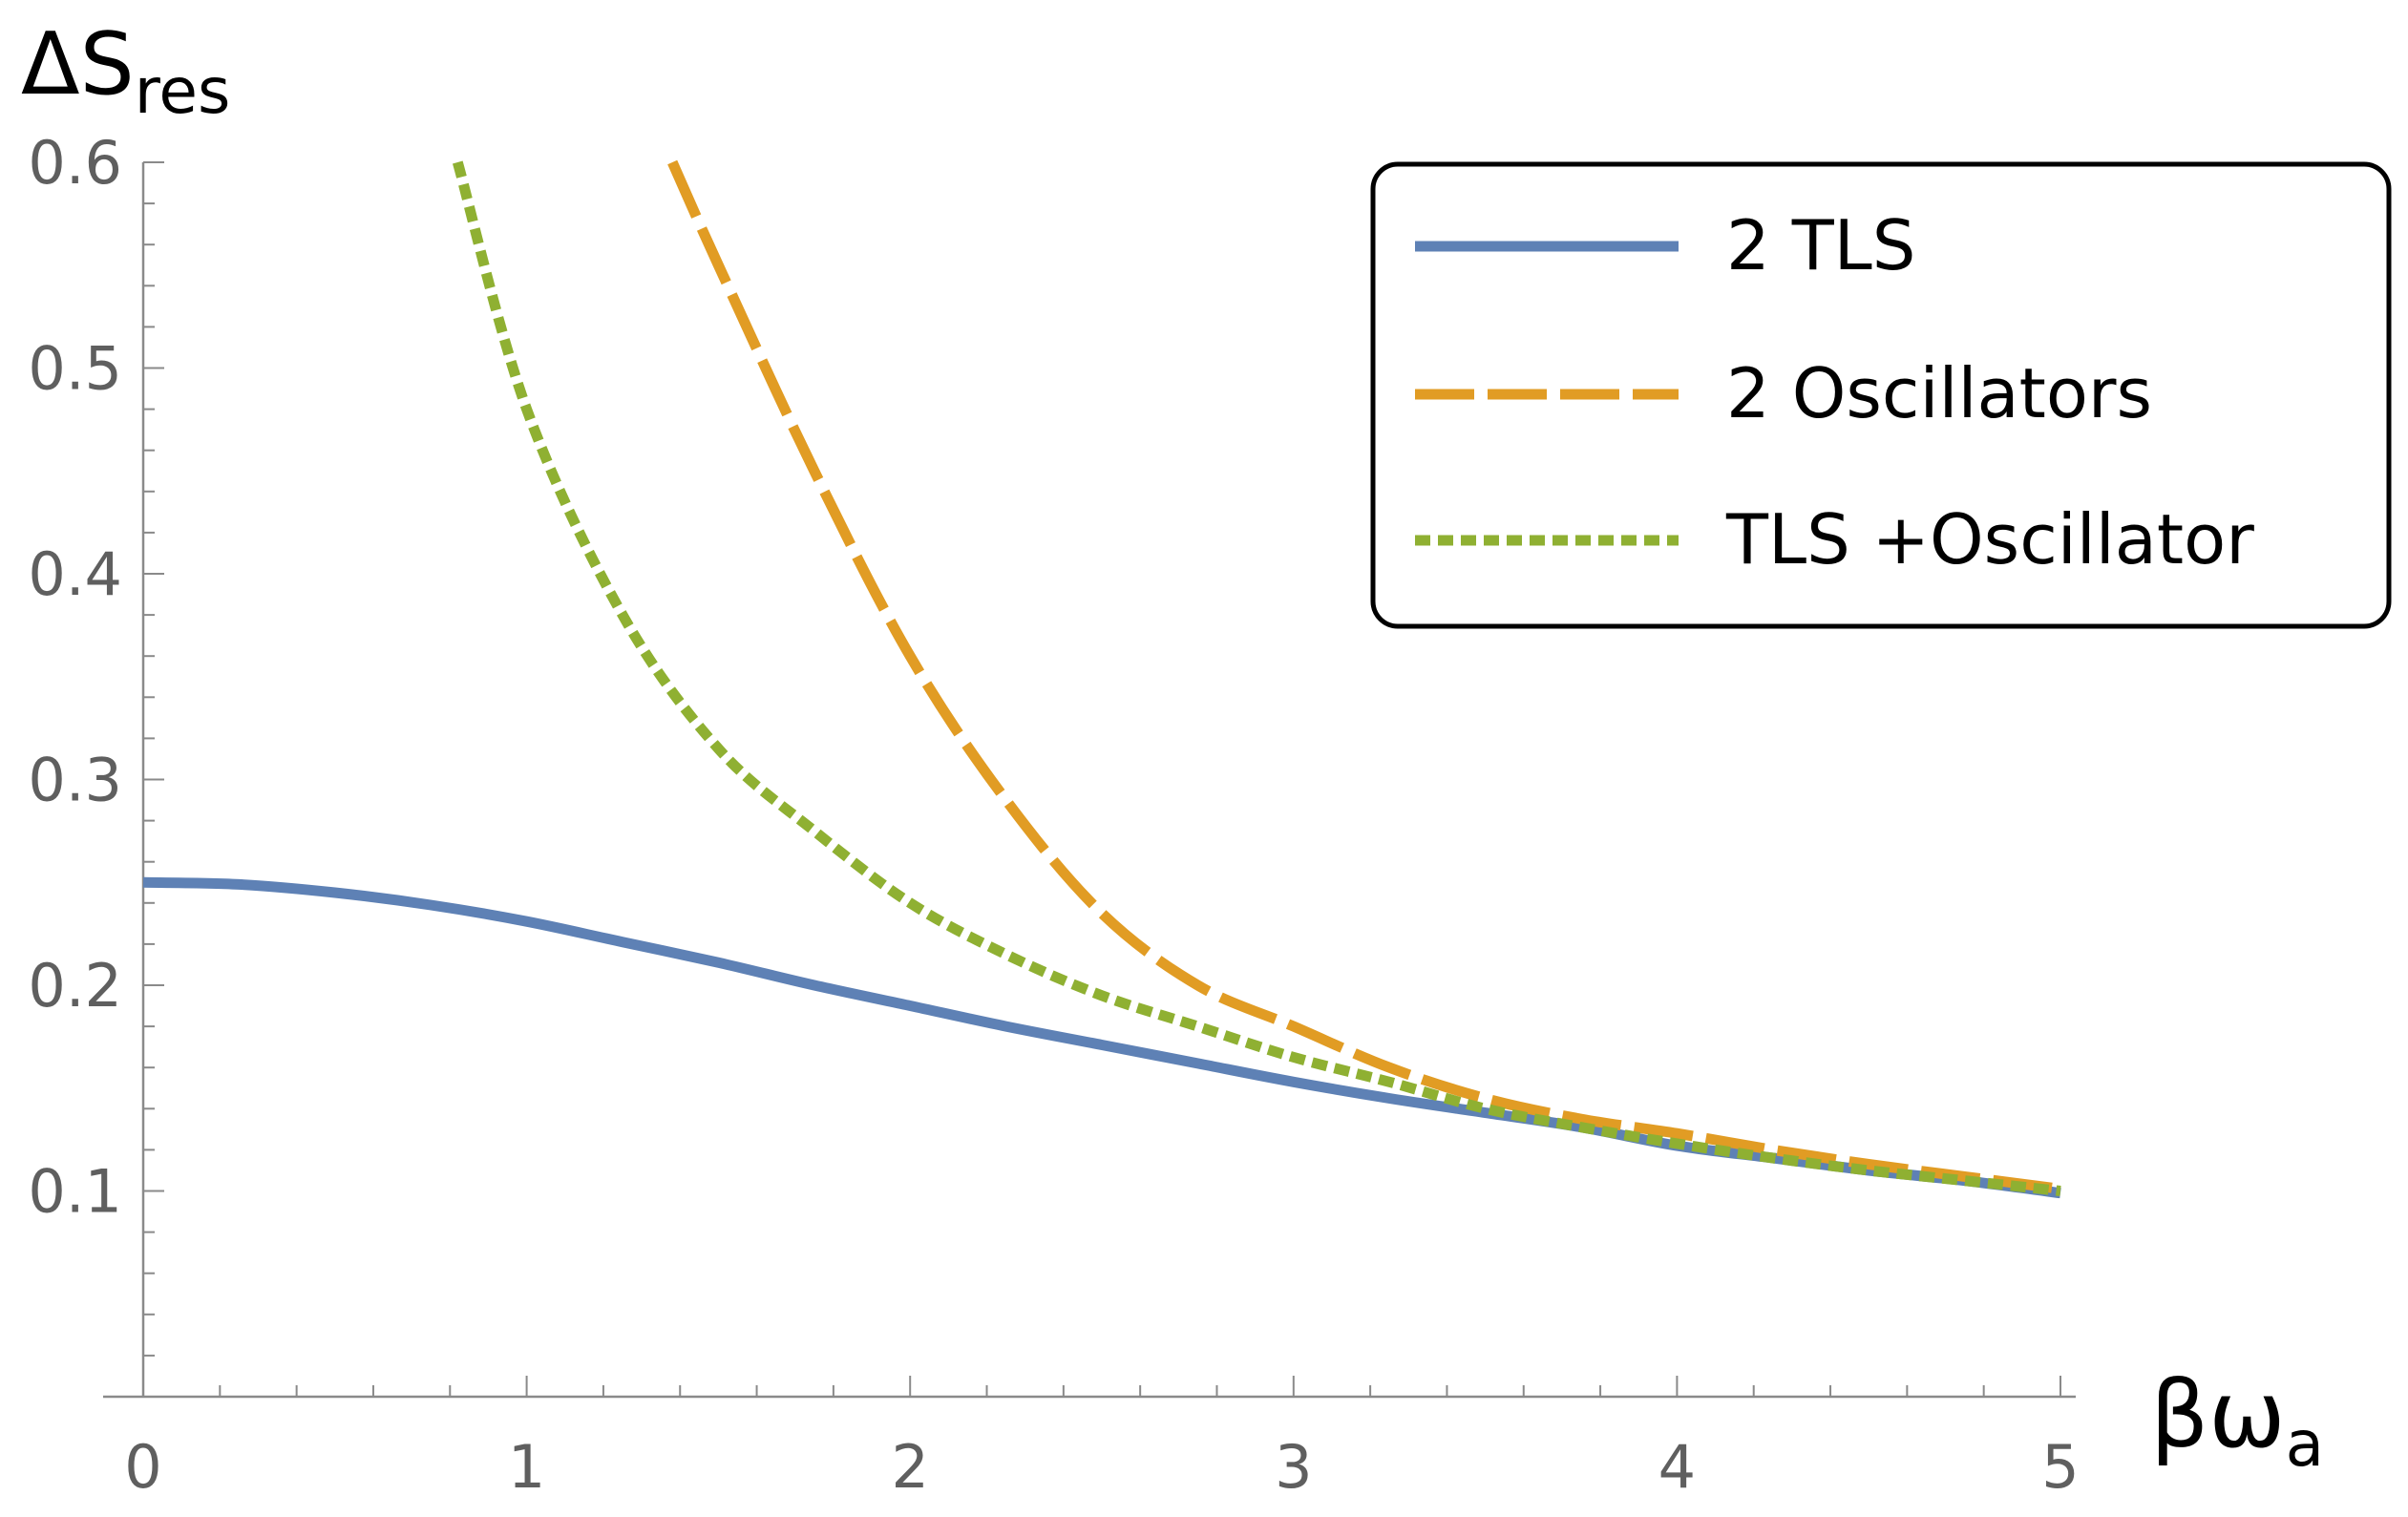 This screenshot has height=1517, width=2408. I want to click on y-tick-label: 0.2, so click(75, 986).